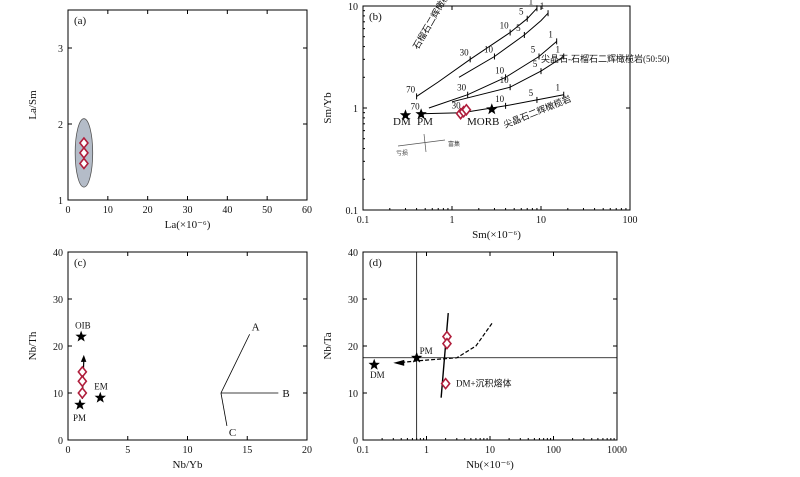  Describe the element at coordinates (60, 201) in the screenshot. I see `a-ytick-label: 1` at that location.